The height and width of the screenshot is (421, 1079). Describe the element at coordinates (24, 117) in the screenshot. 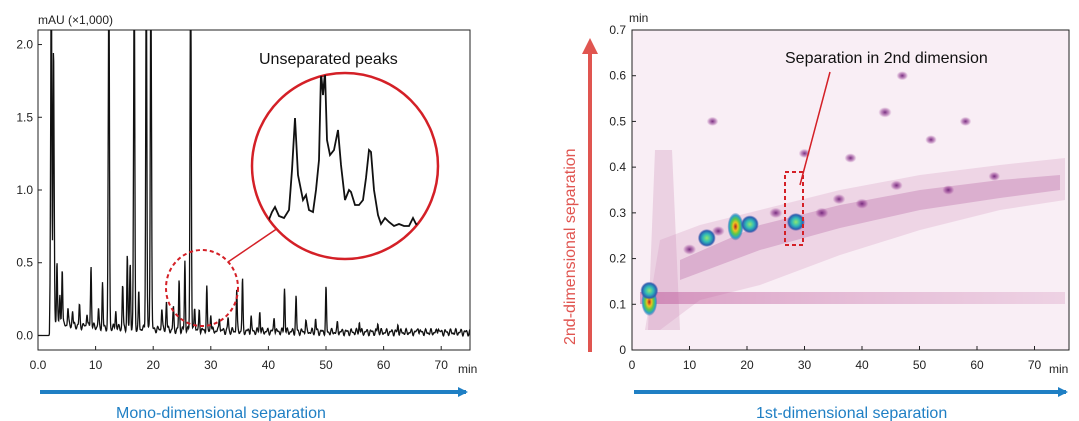

I see `left-y-tick-label: 1.5` at that location.